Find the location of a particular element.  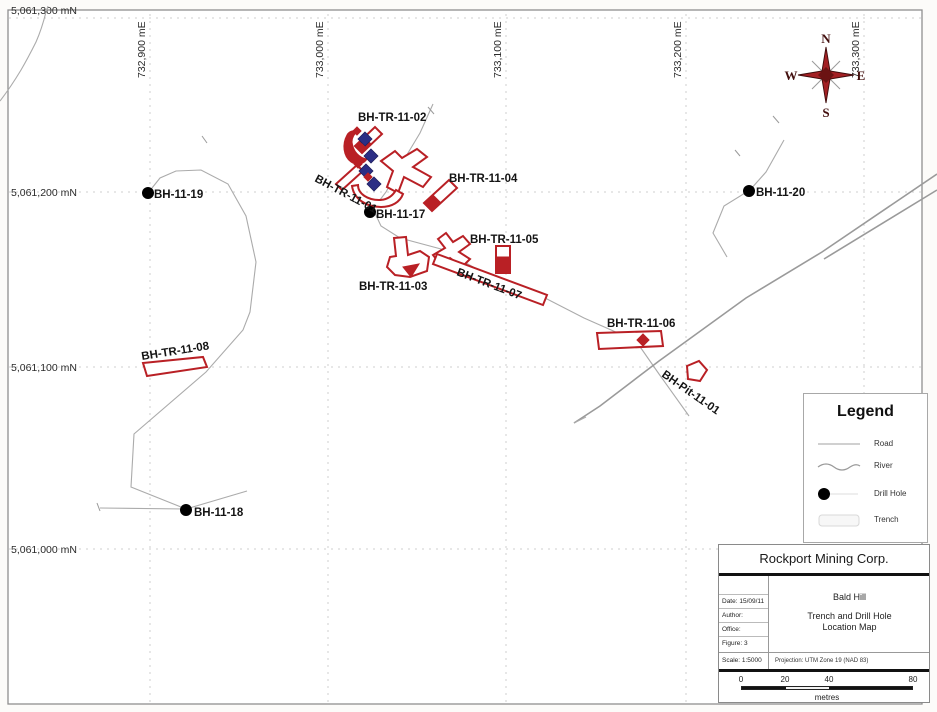

main-road-lower is located at coordinates (880, 224).